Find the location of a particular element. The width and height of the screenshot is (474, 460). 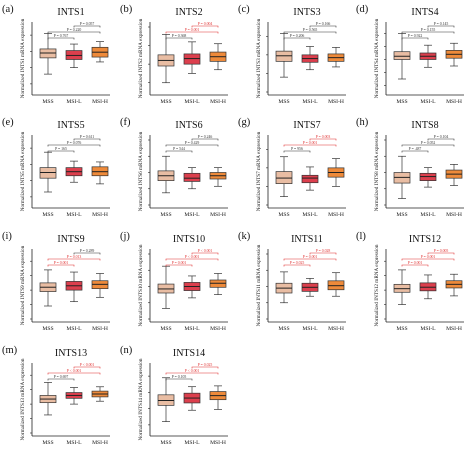

panel-title: INTS1 is located at coordinates (70, 12).